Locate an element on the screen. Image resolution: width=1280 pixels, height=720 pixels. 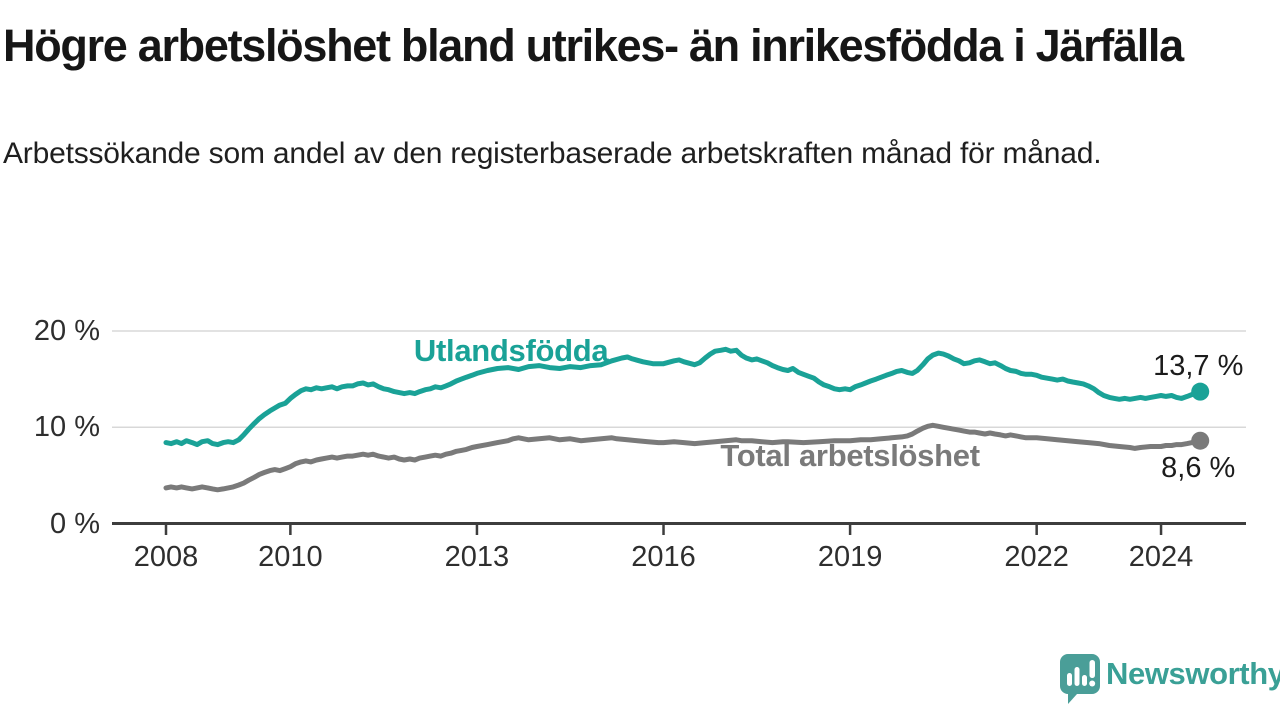
x-tick-label: 2016 is located at coordinates (663, 557).